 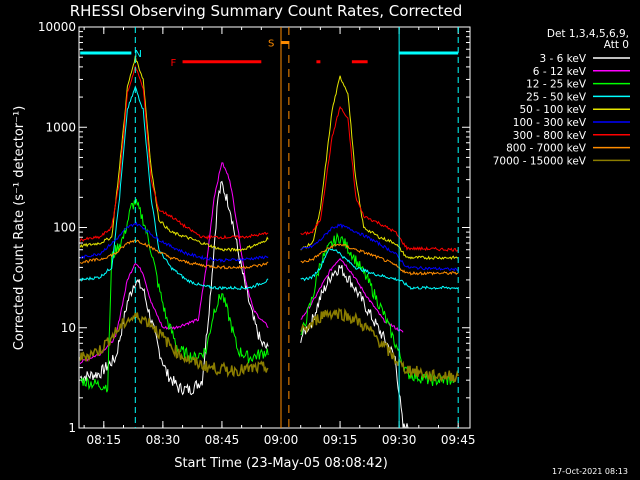 I want to click on x-tick-label: 08:45, so click(x=222, y=440).